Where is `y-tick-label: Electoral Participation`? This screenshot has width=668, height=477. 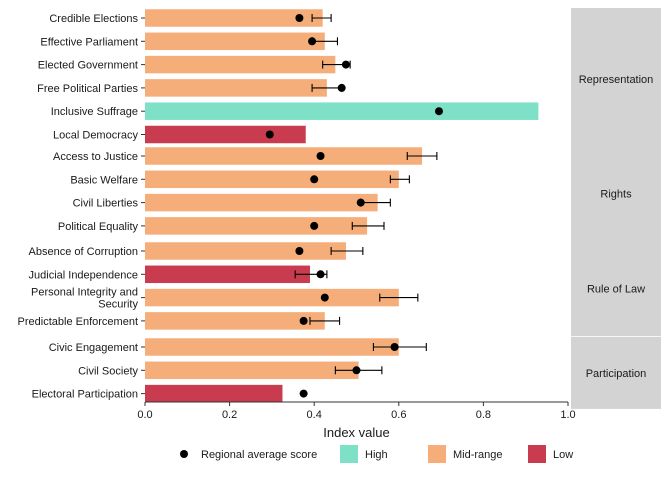 y-tick-label: Electoral Participation is located at coordinates (85, 395).